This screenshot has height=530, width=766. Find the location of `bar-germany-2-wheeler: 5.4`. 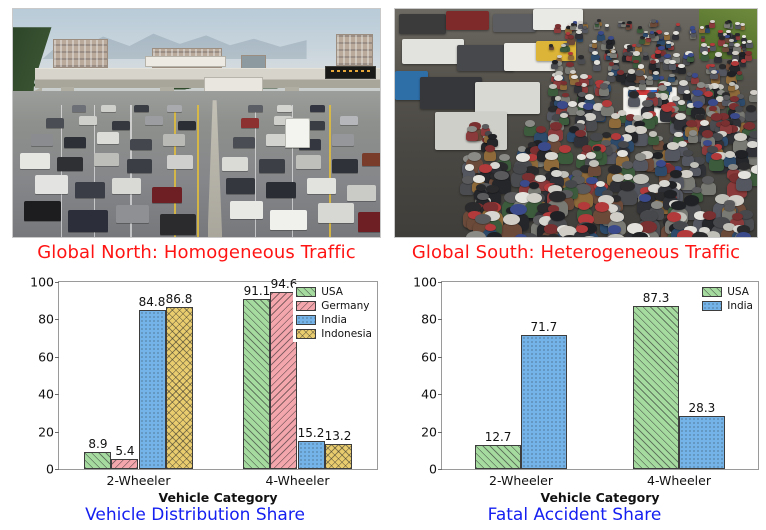

bar-germany-2-wheeler: 5.4 is located at coordinates (125, 456).